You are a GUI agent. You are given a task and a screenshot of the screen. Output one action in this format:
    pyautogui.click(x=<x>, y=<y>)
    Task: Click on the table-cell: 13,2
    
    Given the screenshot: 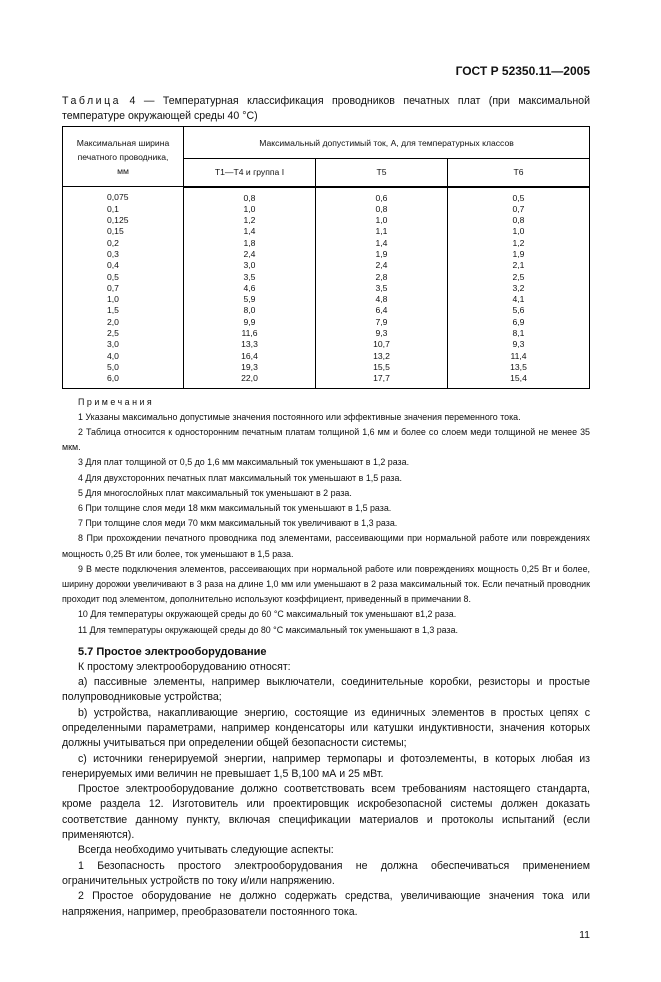 What is the action you would take?
    pyautogui.click(x=381, y=356)
    